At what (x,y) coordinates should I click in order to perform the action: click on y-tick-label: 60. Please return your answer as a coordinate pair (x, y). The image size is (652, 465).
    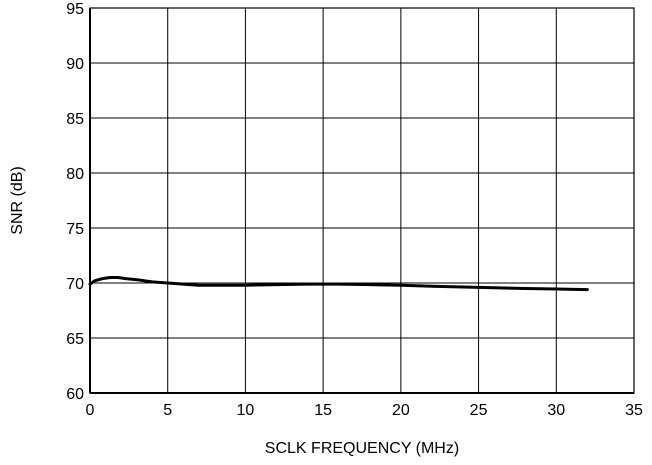
    Looking at the image, I should click on (75, 394).